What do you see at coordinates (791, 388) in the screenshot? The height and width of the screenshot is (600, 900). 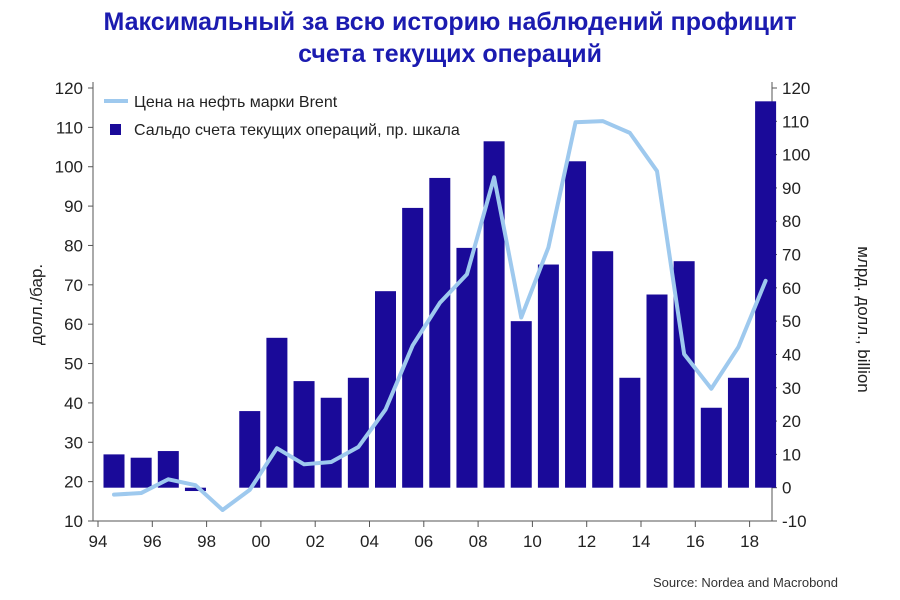 I see `y-tick-right-label: 30` at bounding box center [791, 388].